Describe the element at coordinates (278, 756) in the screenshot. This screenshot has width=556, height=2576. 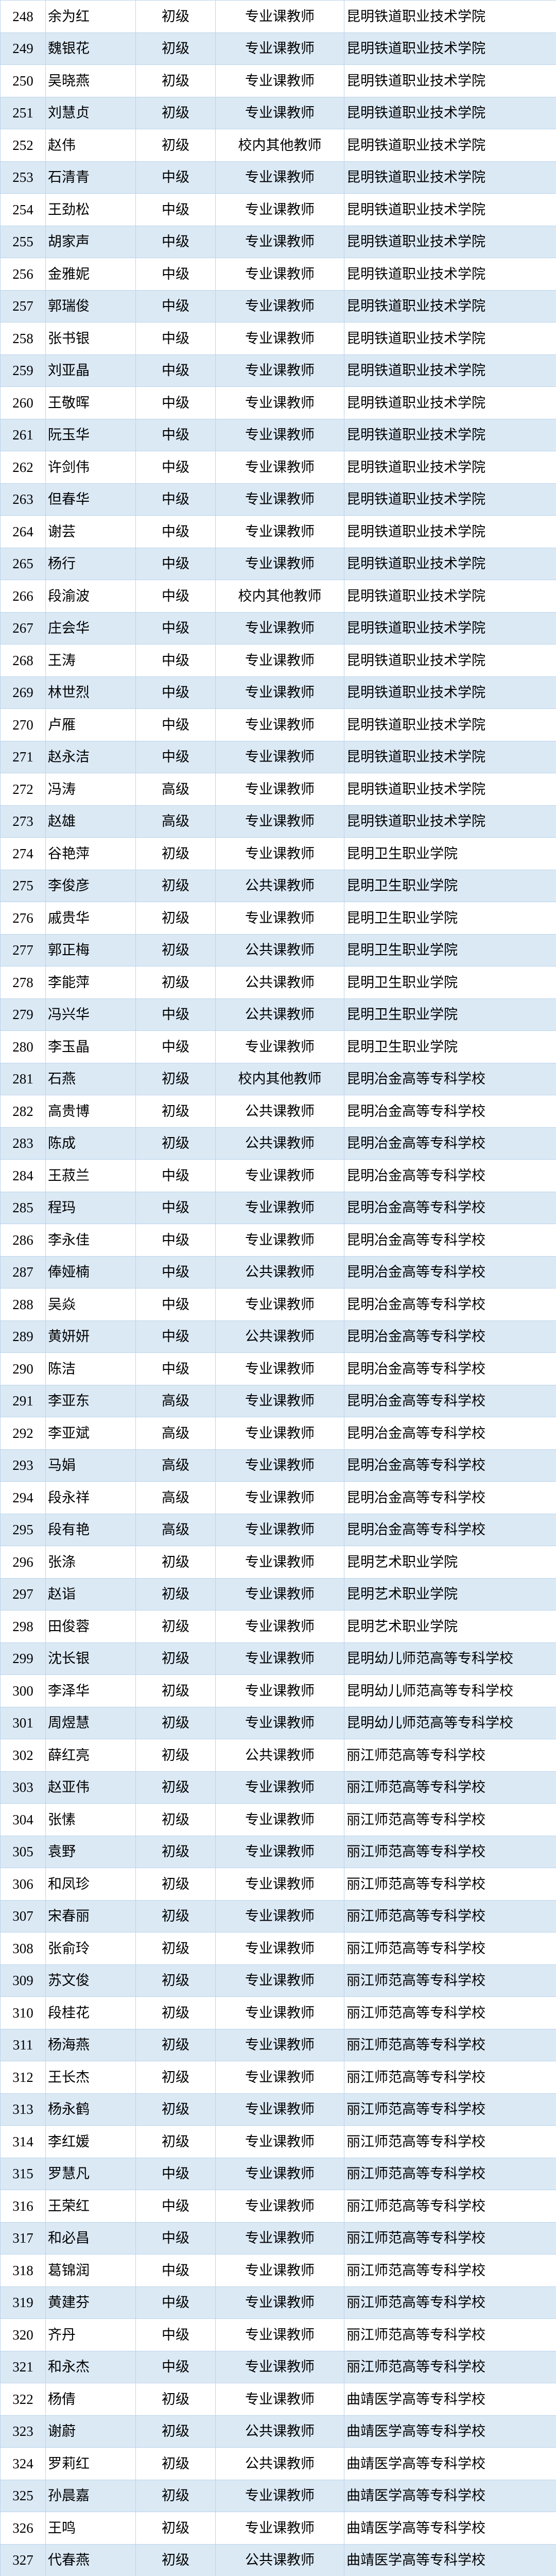
I see `table-row: 271 赵永洁 中级 专业课教师 昆明铁道职业技术学院` at that location.